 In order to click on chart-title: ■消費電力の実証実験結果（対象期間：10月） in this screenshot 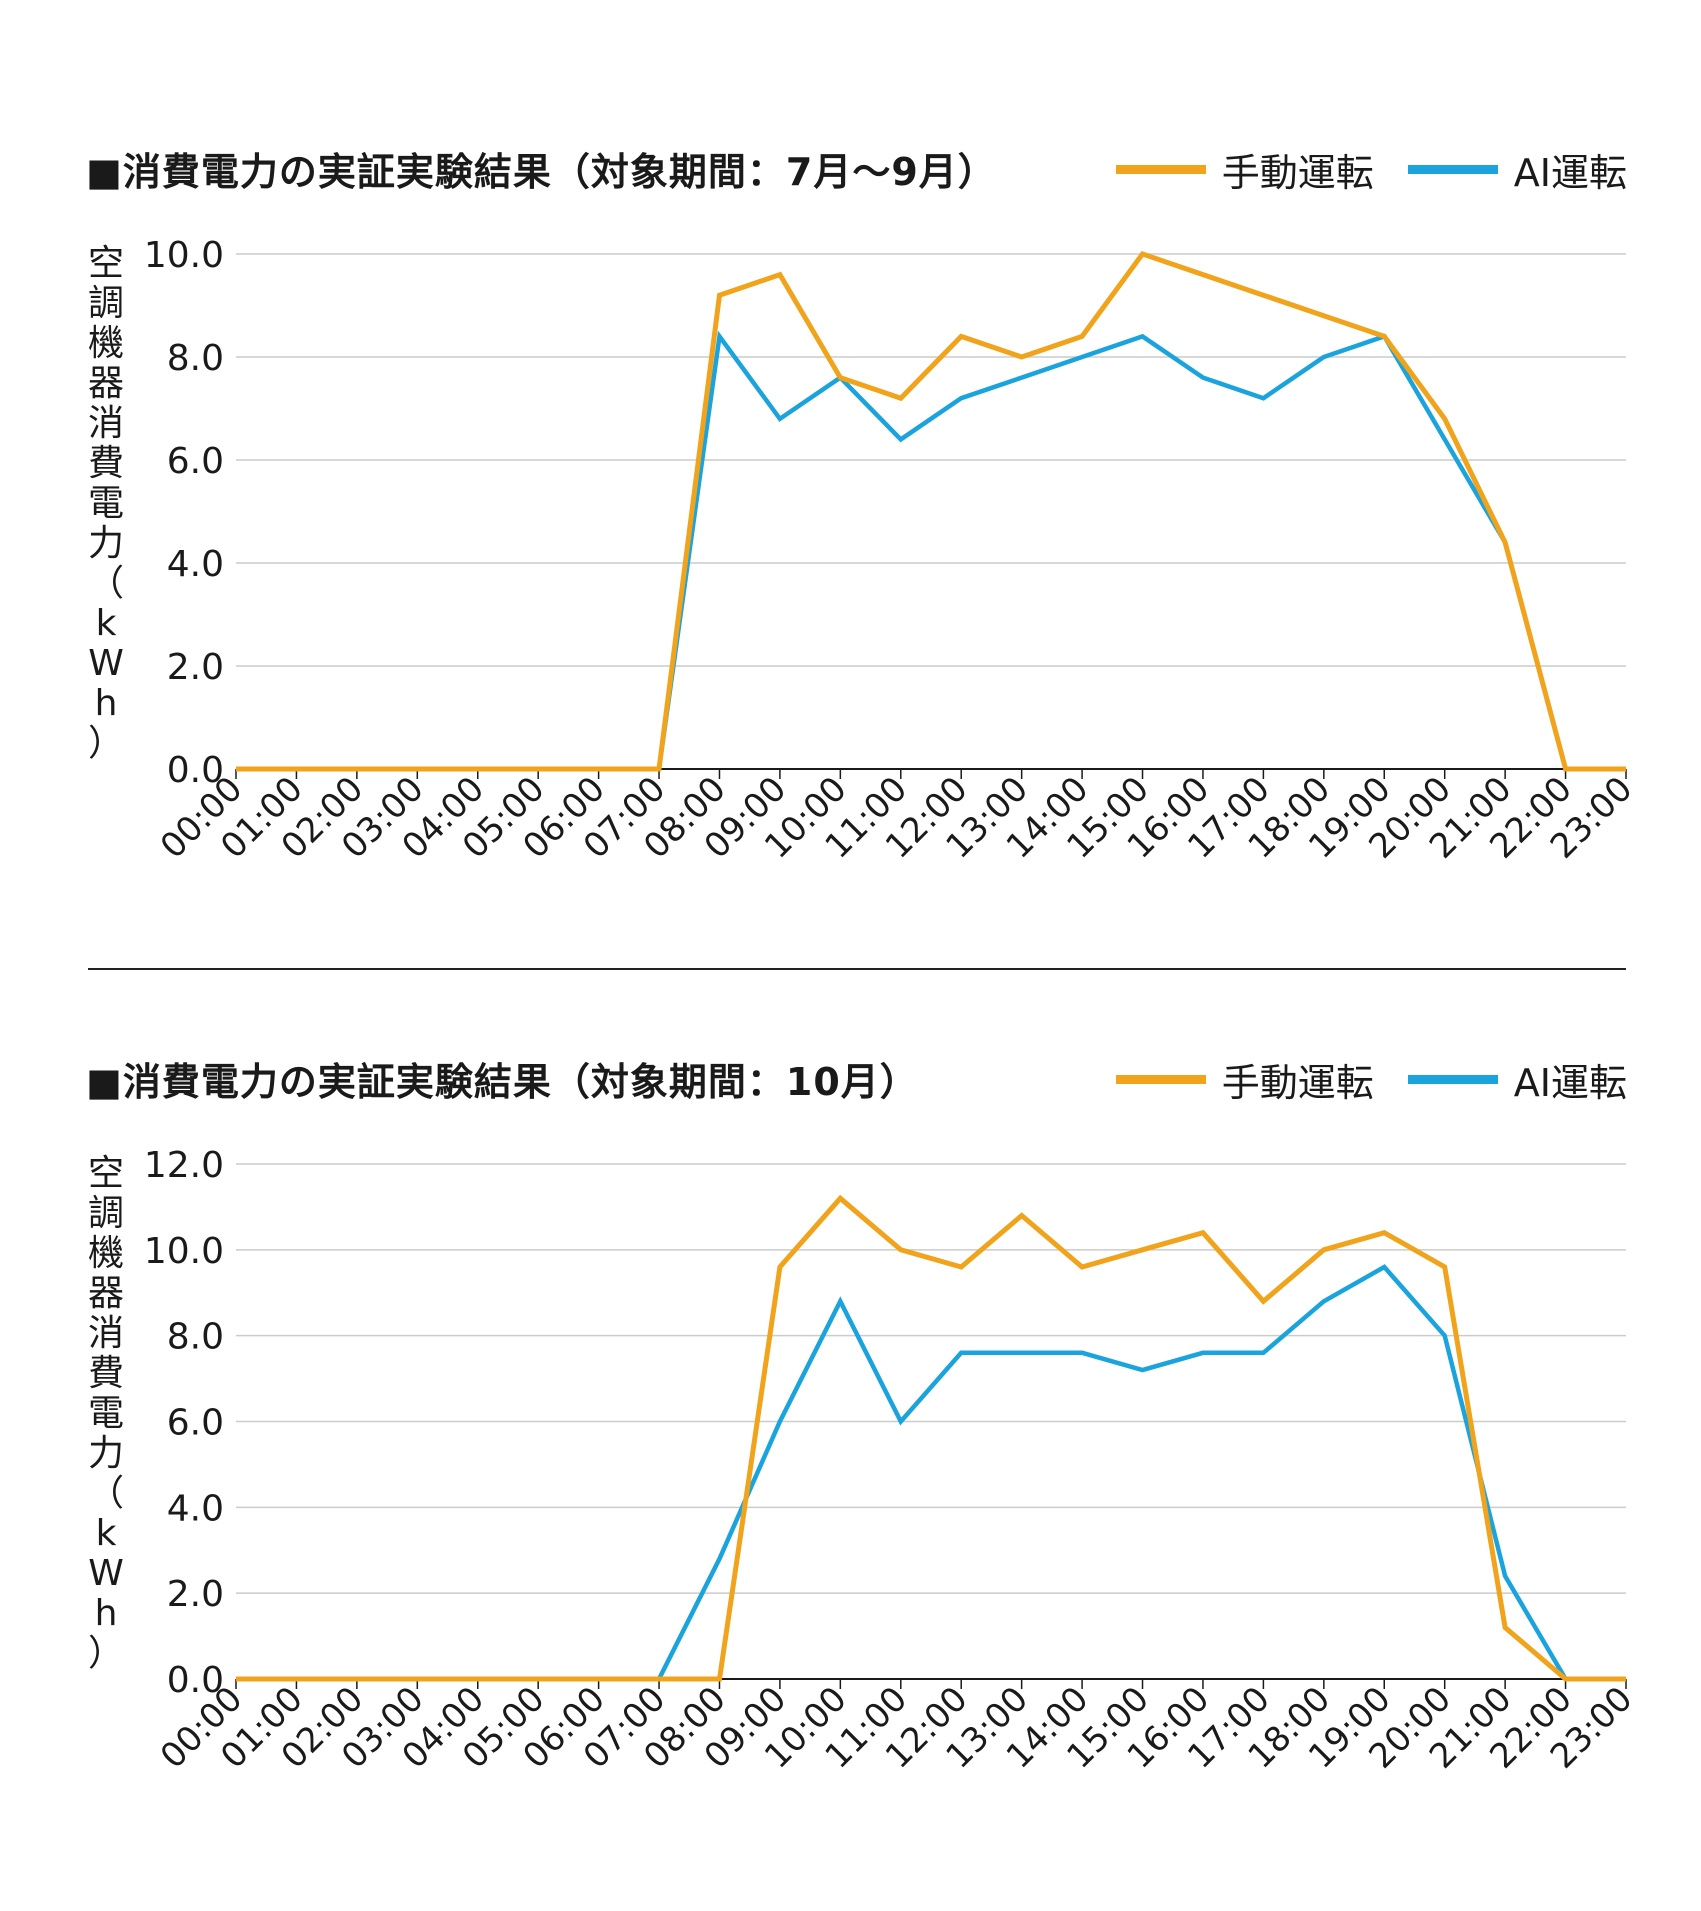, I will do `click(502, 1082)`.